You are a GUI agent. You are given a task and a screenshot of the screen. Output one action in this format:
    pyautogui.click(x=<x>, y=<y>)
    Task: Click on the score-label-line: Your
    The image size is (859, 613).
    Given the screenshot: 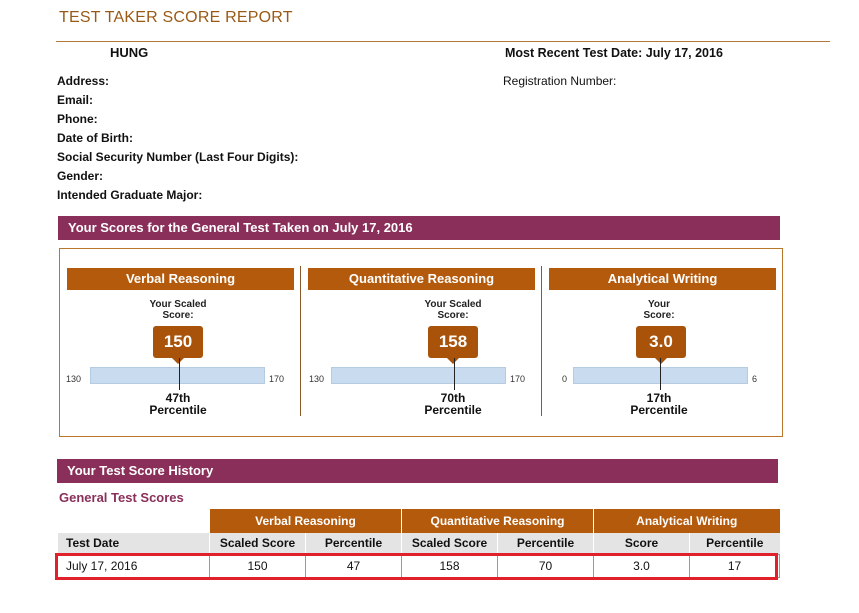 What is the action you would take?
    pyautogui.click(x=659, y=304)
    